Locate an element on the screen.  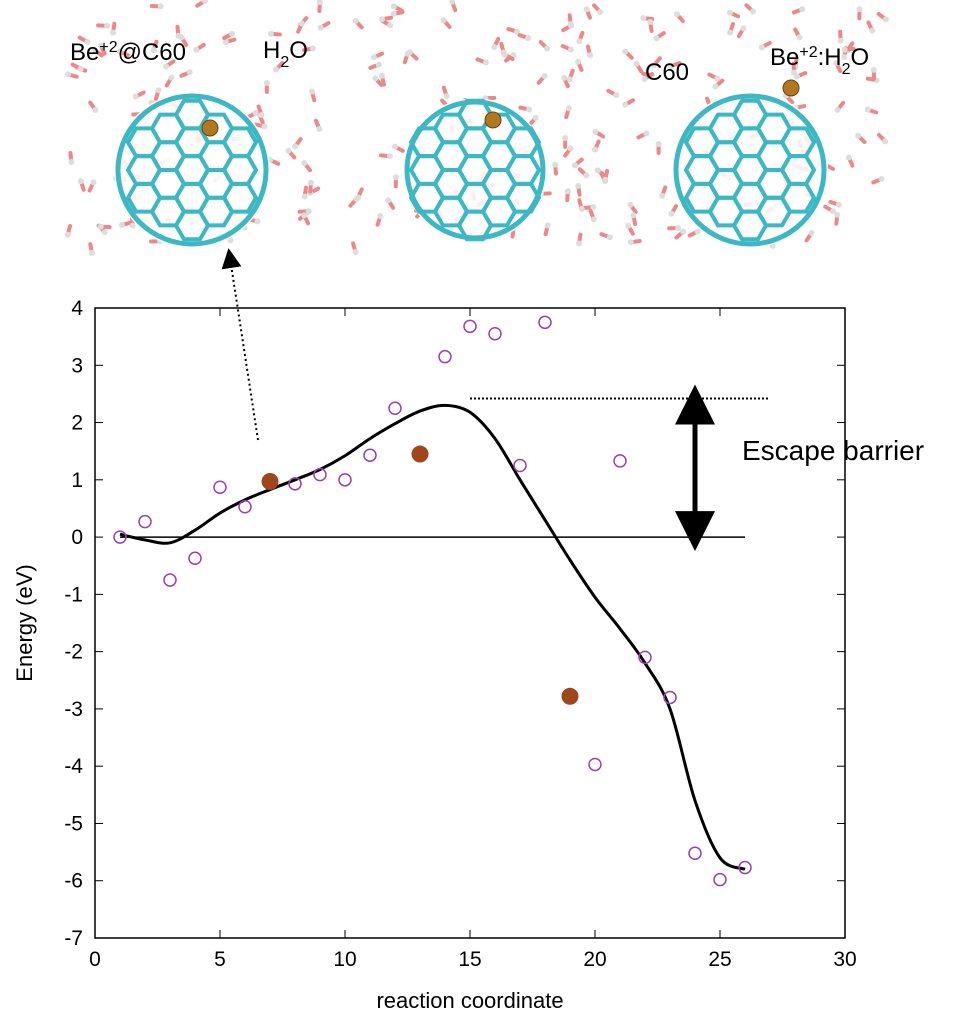
x-tick-label: 25 is located at coordinates (719, 959).